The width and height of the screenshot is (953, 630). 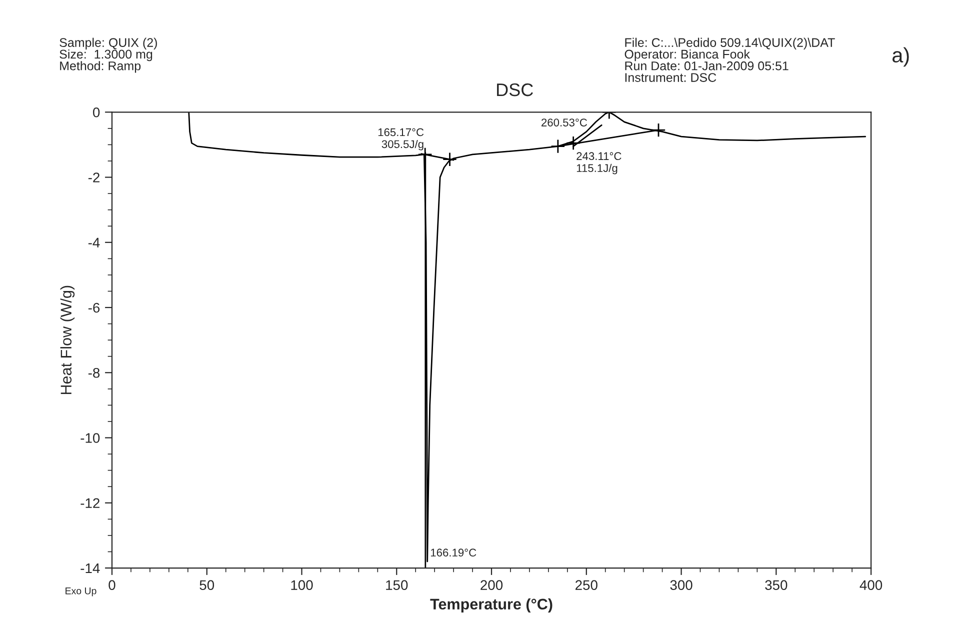 What do you see at coordinates (94, 177) in the screenshot?
I see `y-tick-label: -2` at bounding box center [94, 177].